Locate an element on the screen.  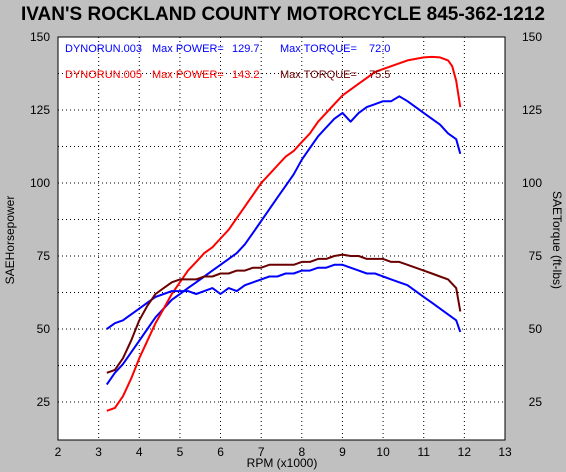
x-tick-label: 8 is located at coordinates (301, 452).